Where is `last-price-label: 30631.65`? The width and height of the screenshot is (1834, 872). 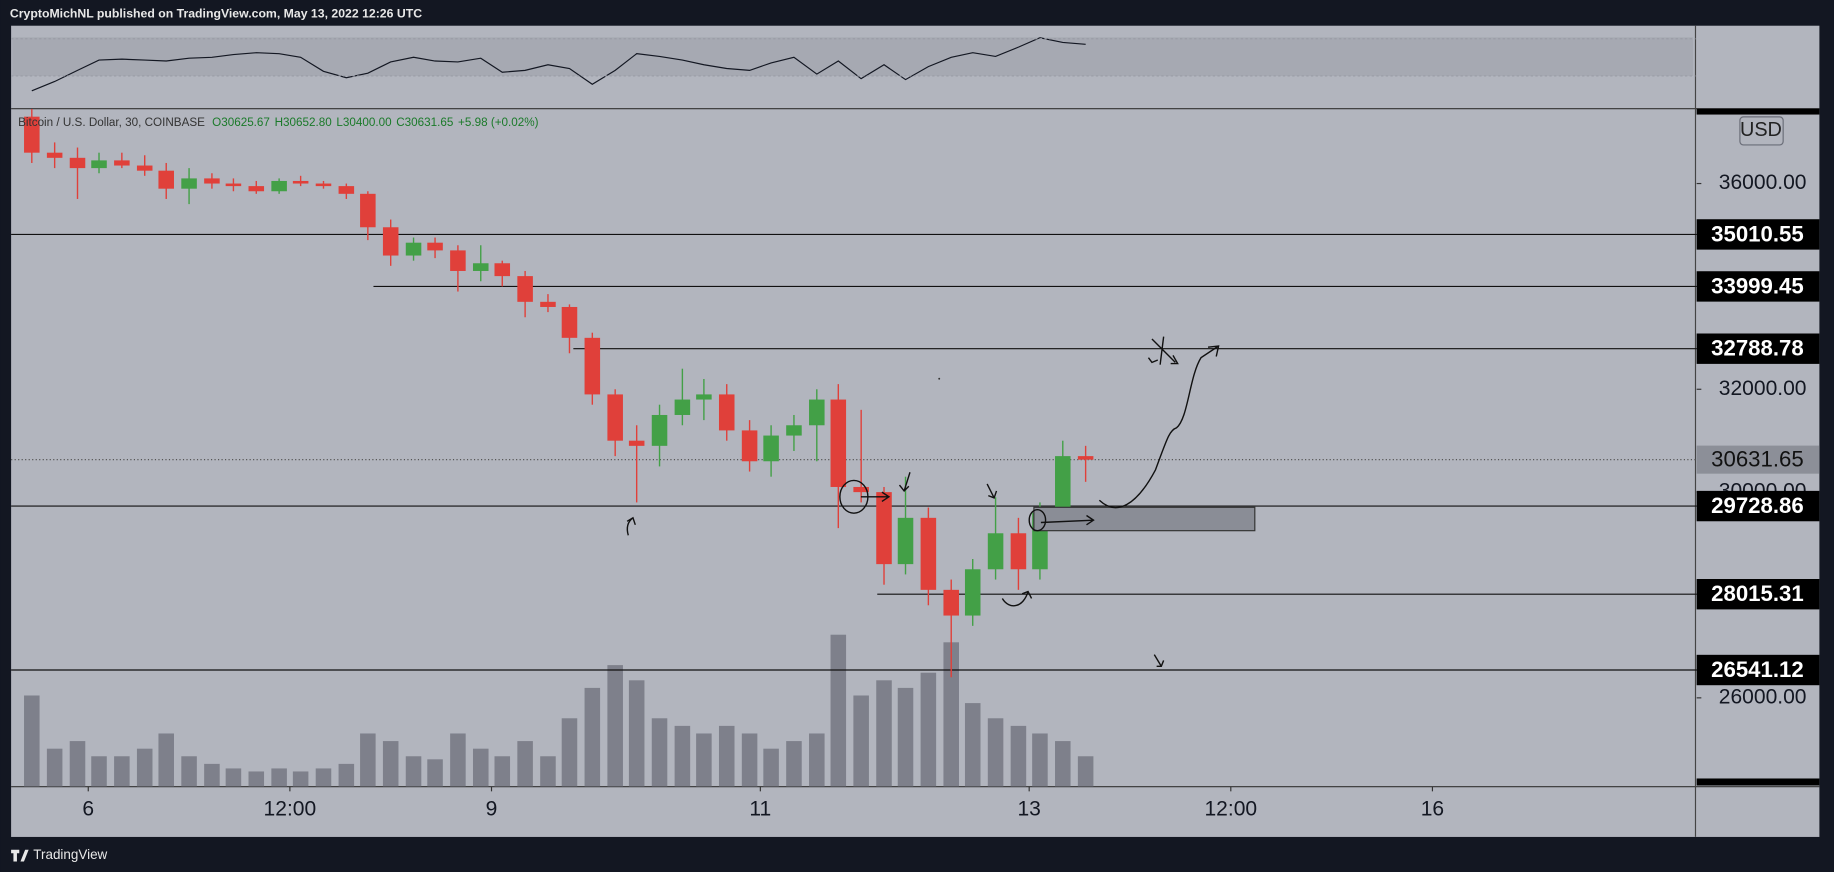 last-price-label: 30631.65 is located at coordinates (1757, 459).